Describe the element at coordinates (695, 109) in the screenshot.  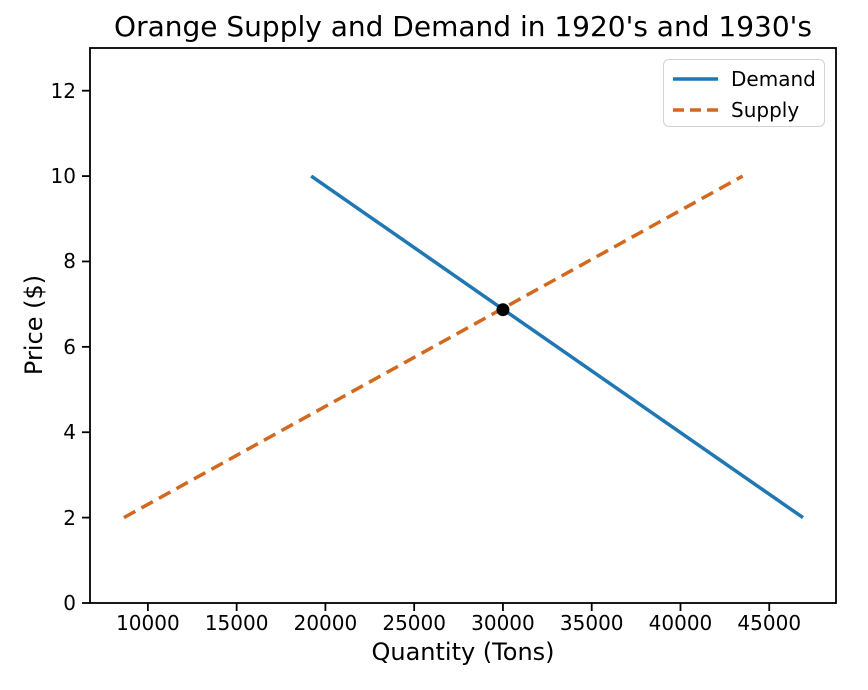
I see `supply-line-sample` at that location.